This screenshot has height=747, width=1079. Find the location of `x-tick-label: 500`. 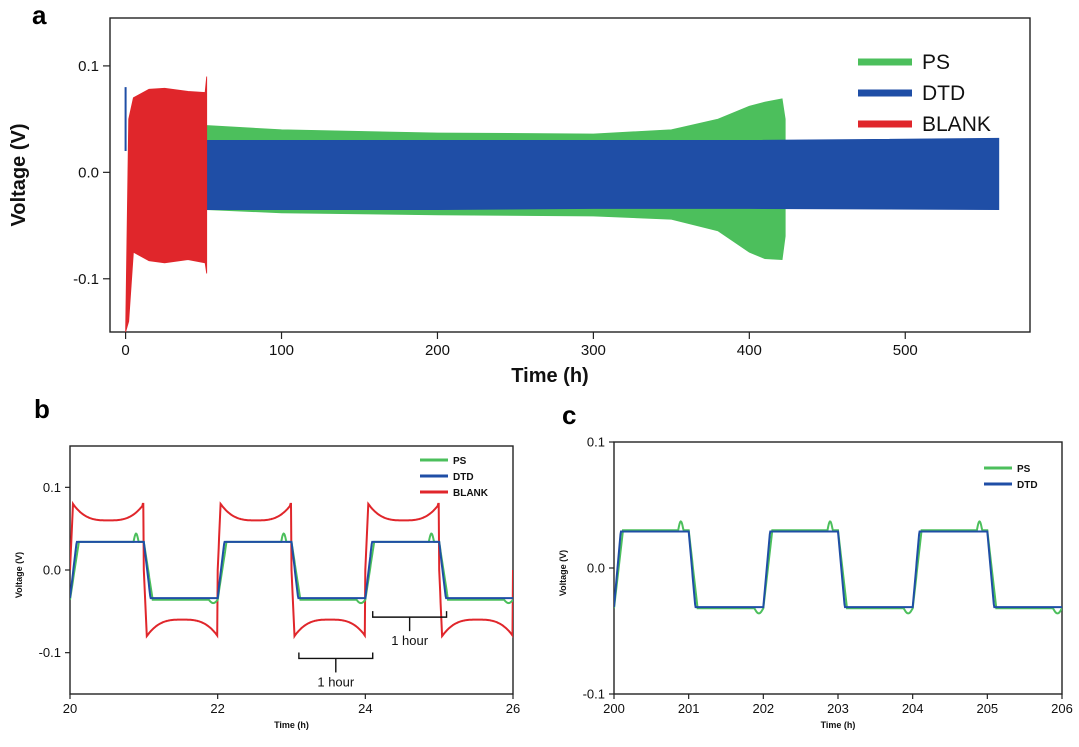

x-tick-label: 500 is located at coordinates (905, 350).